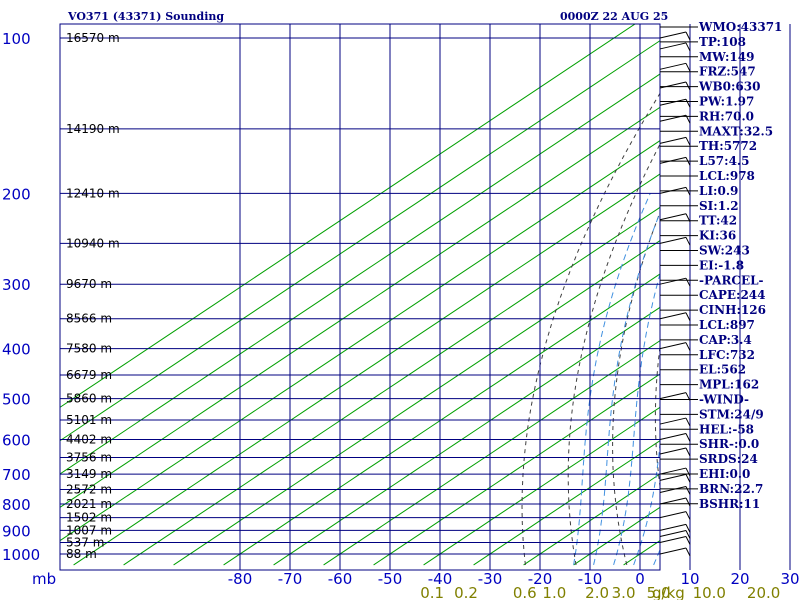  What do you see at coordinates (728, 459) in the screenshot?
I see `index-entry: SRDS:24` at bounding box center [728, 459].